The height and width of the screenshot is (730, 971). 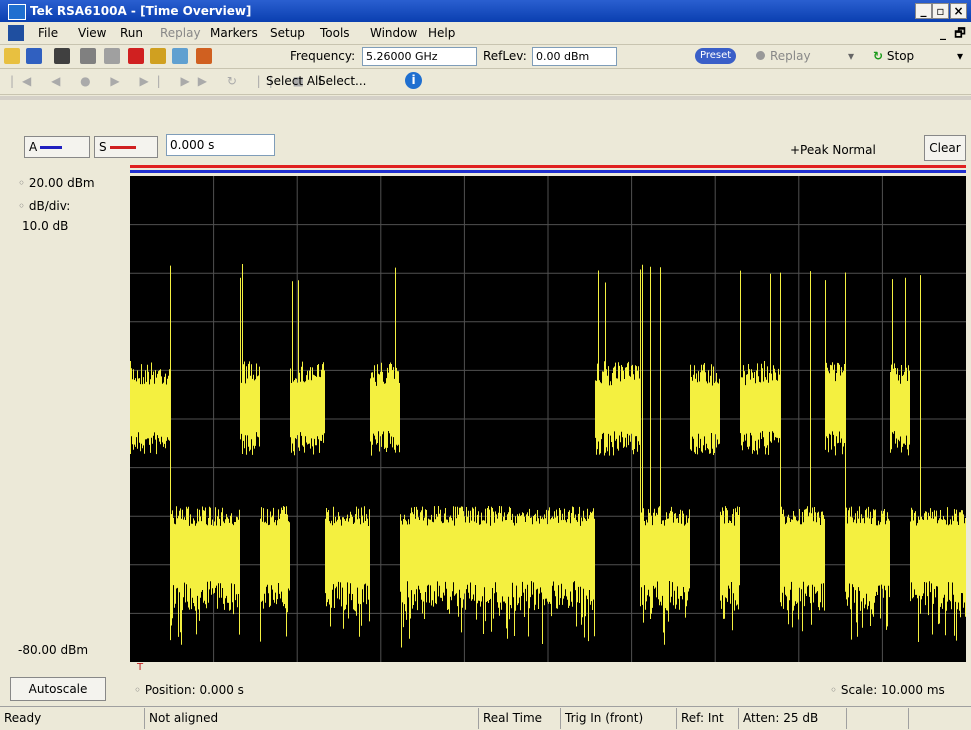 I want to click on menu-item: File, so click(x=48, y=33).